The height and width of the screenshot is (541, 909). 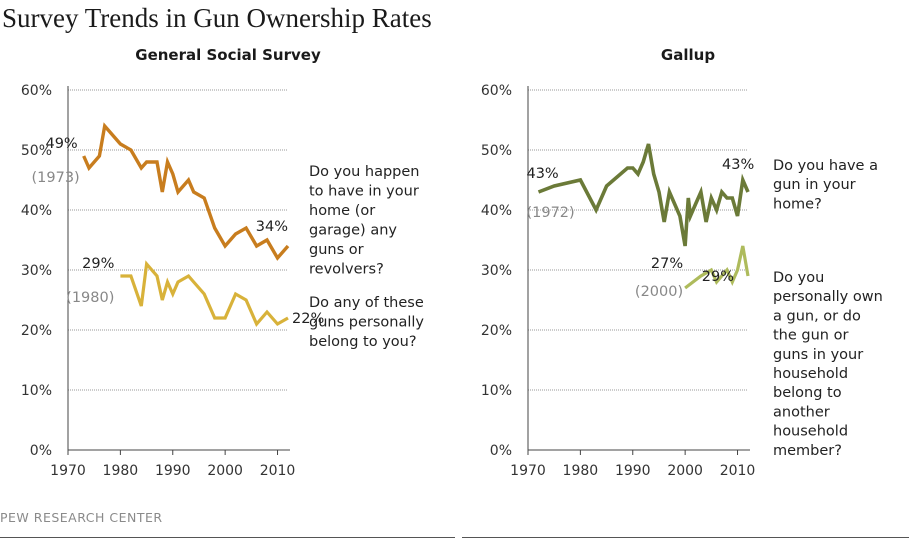 What do you see at coordinates (814, 185) in the screenshot?
I see `question-text-line: gun in your` at bounding box center [814, 185].